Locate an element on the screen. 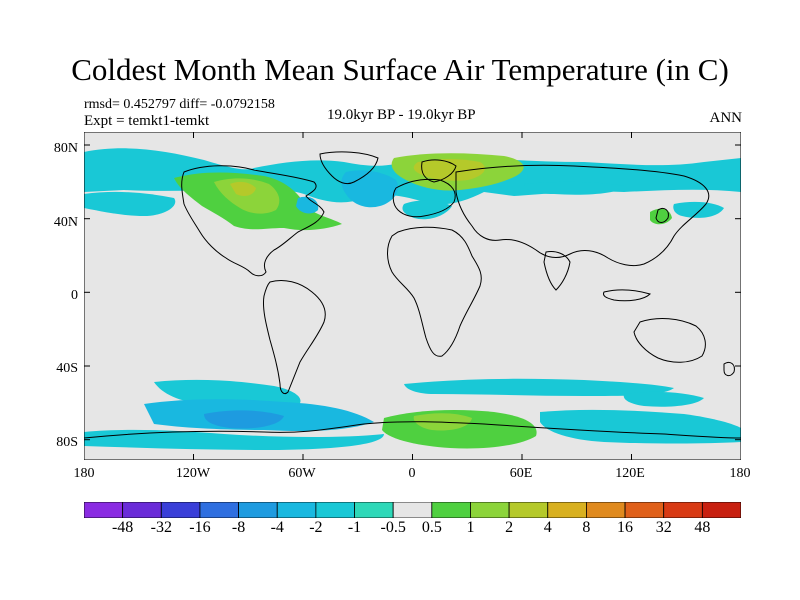  colorbar-label: -8 is located at coordinates (238, 527).